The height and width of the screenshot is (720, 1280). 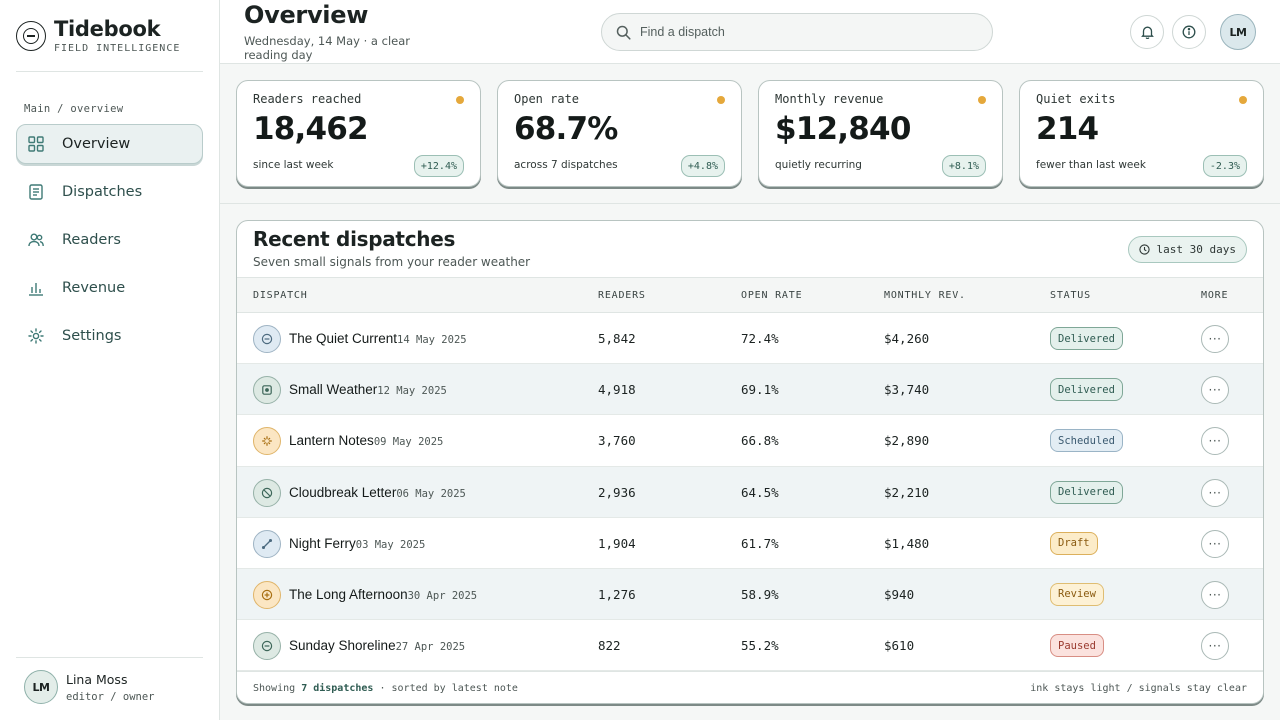 I want to click on user-profile: LM Lina Moss editor / owner, so click(x=89, y=687).